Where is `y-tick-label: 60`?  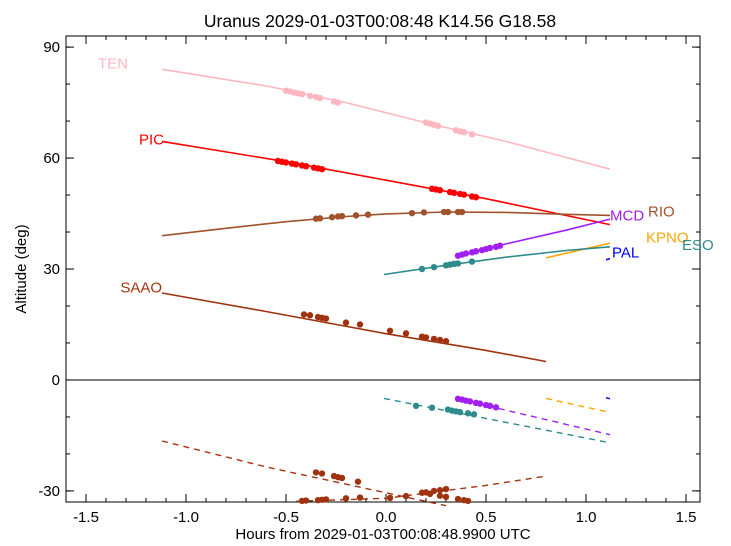 y-tick-label: 60 is located at coordinates (51, 158).